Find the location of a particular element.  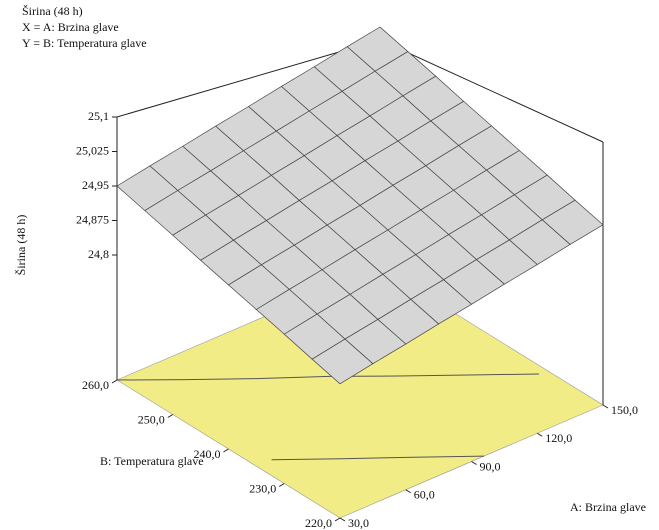

y-tick-label: 260,0 is located at coordinates (95, 385).